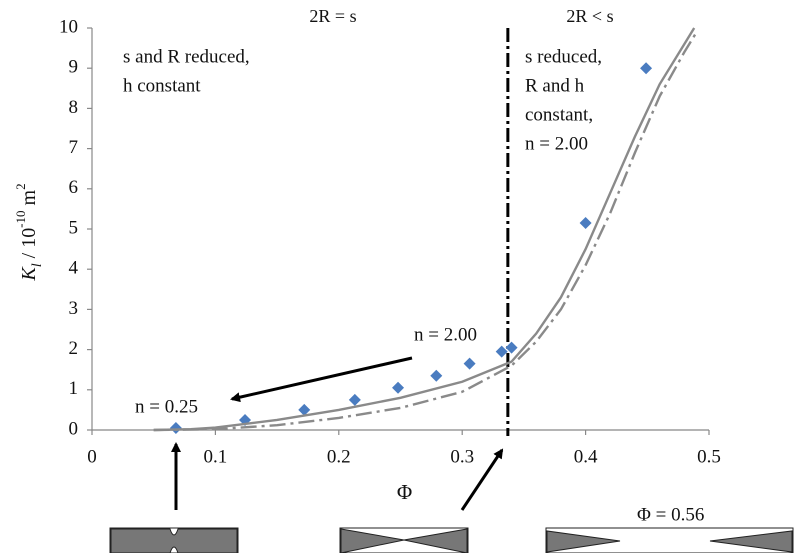 This screenshot has height=553, width=794. I want to click on y-tick-label: 4, so click(74, 268).